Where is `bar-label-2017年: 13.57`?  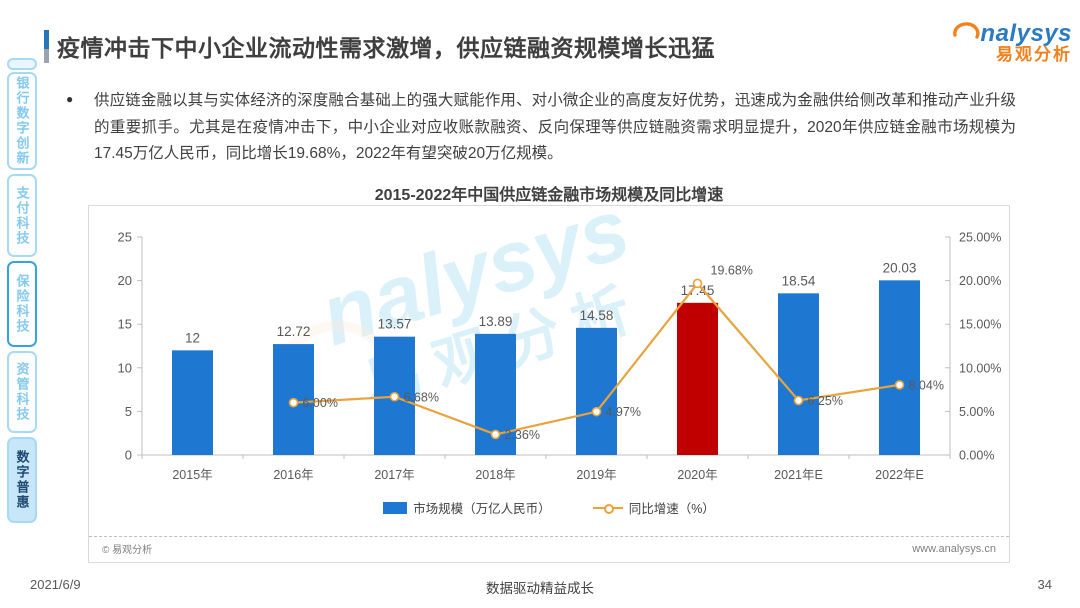
bar-label-2017年: 13.57 is located at coordinates (395, 324).